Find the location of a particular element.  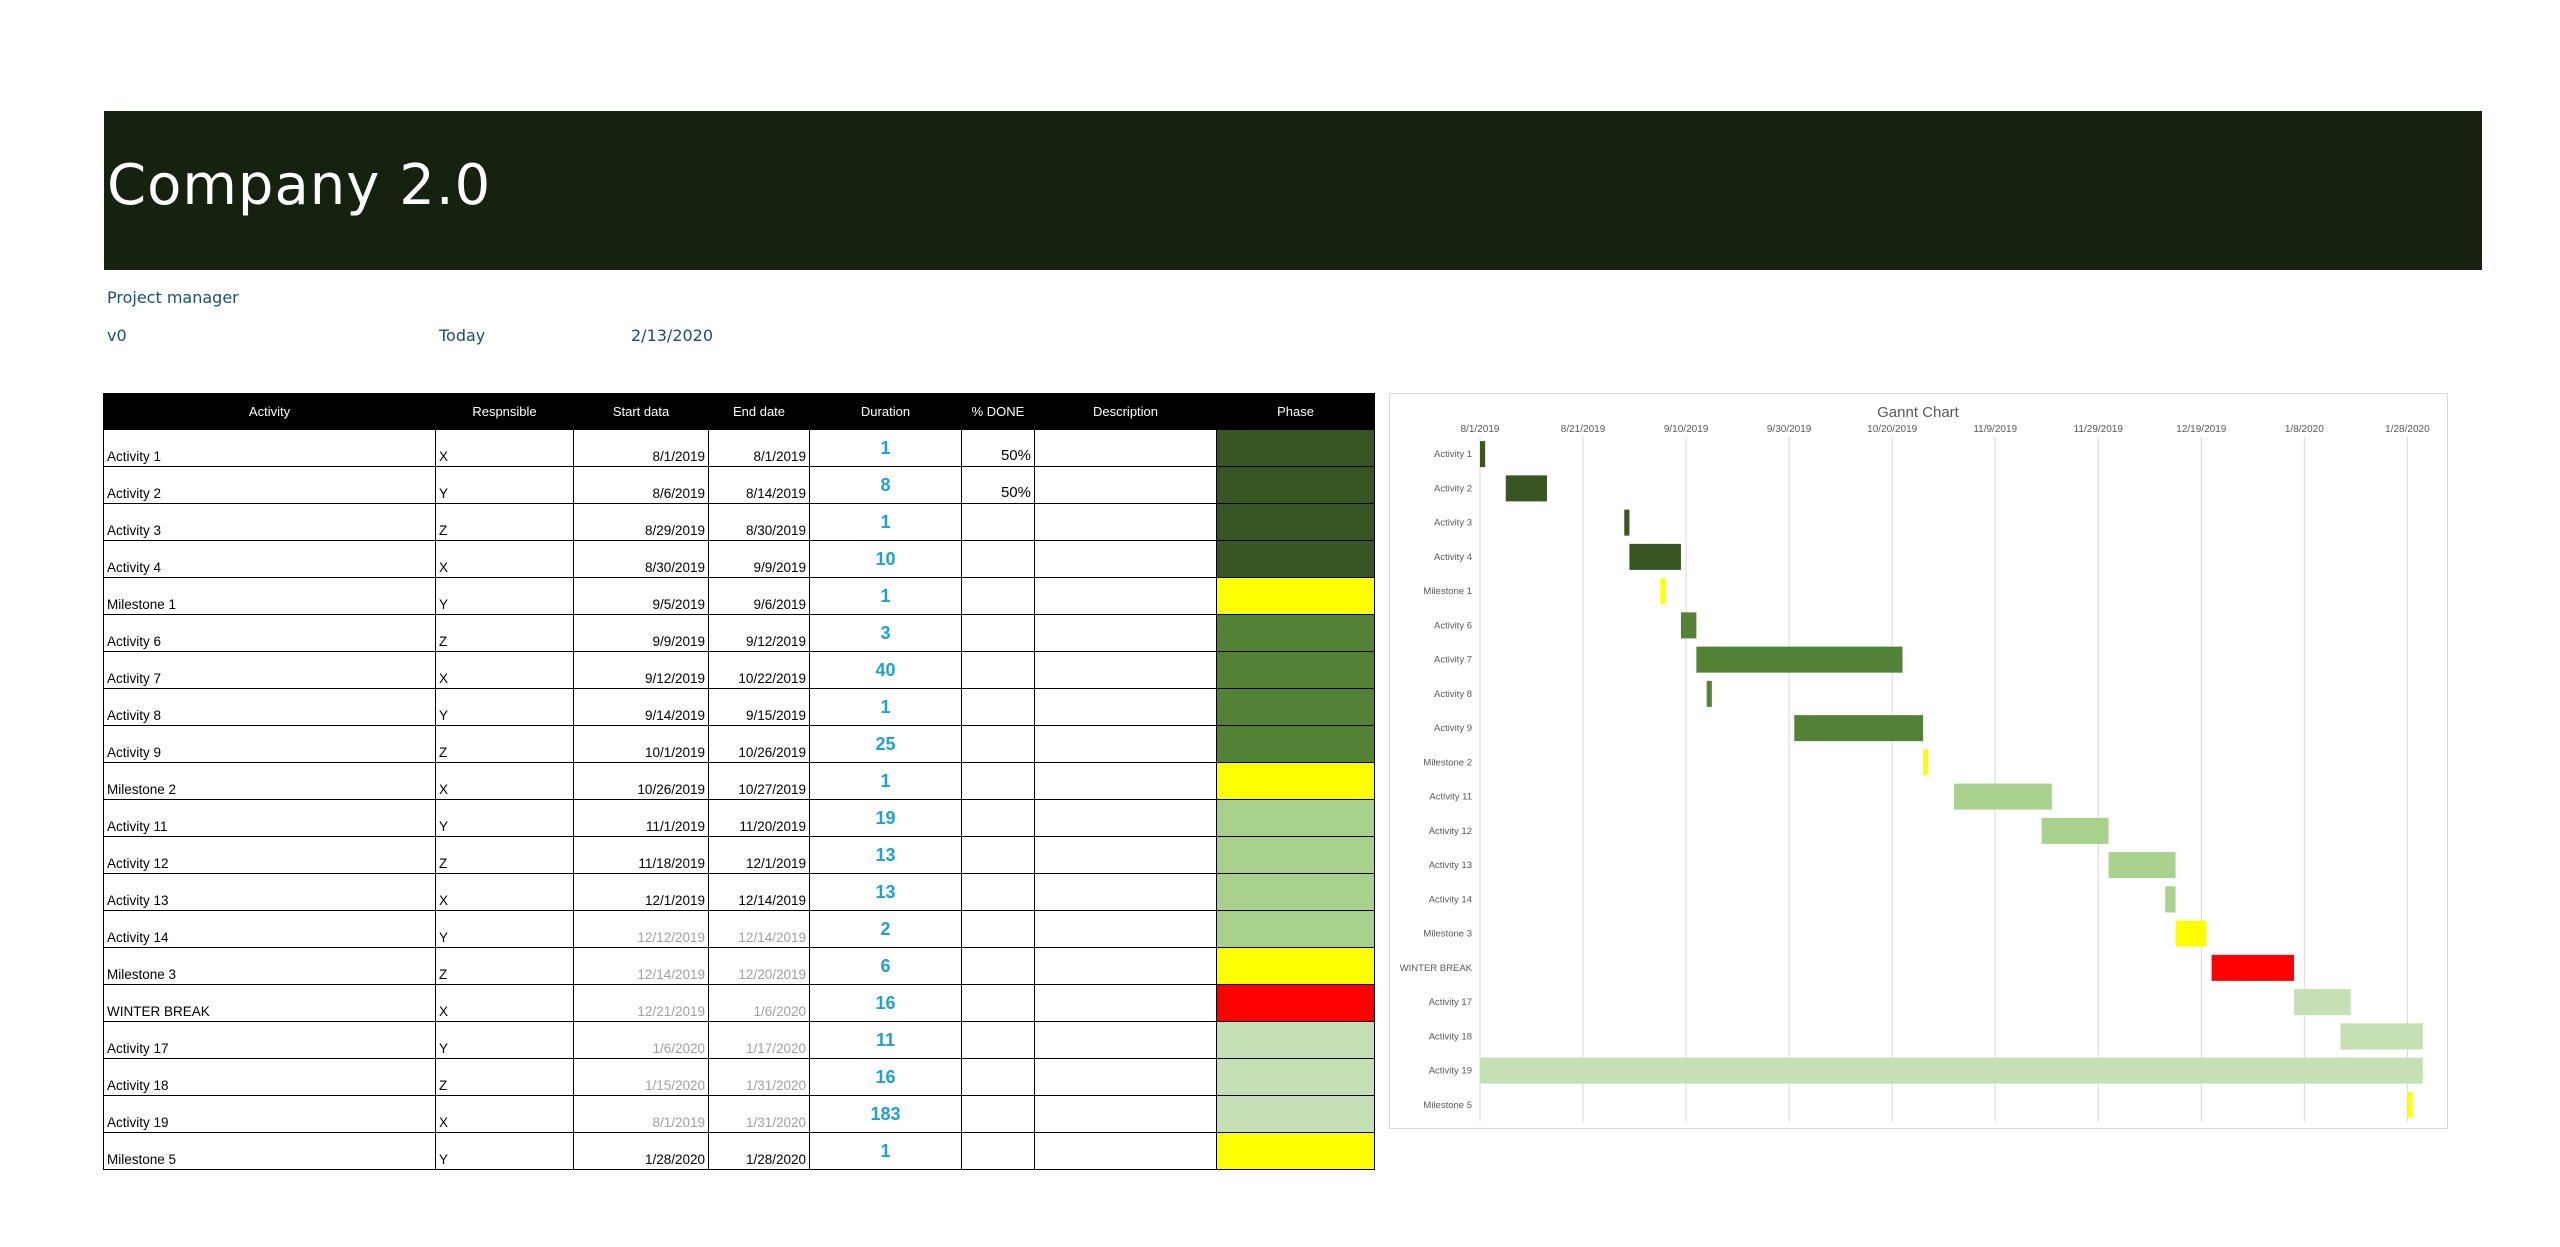

cell-start-date: 9/9/2019 is located at coordinates (641, 633).